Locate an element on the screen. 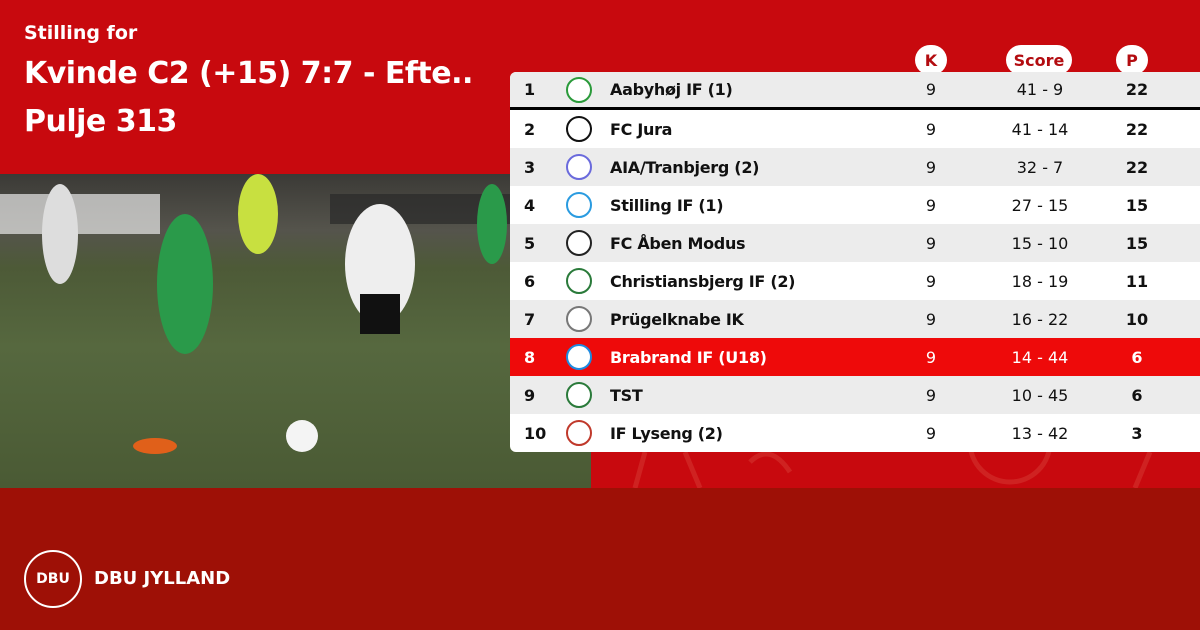 The width and height of the screenshot is (1200, 630). position: 3 is located at coordinates (530, 167).